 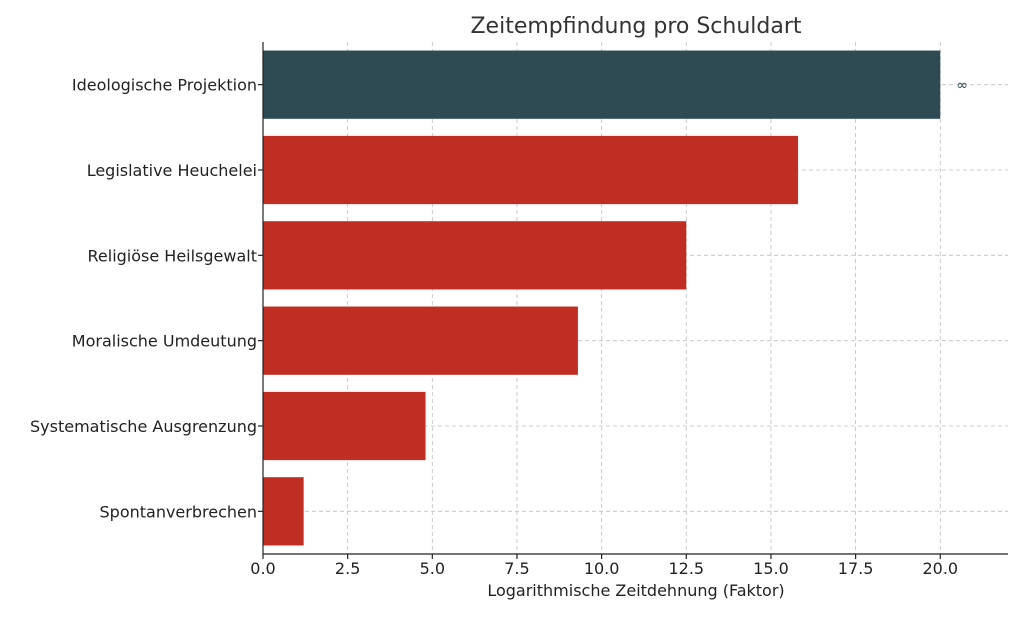 What do you see at coordinates (143, 426) in the screenshot?
I see `category-label: Systematische Ausgrenzung` at bounding box center [143, 426].